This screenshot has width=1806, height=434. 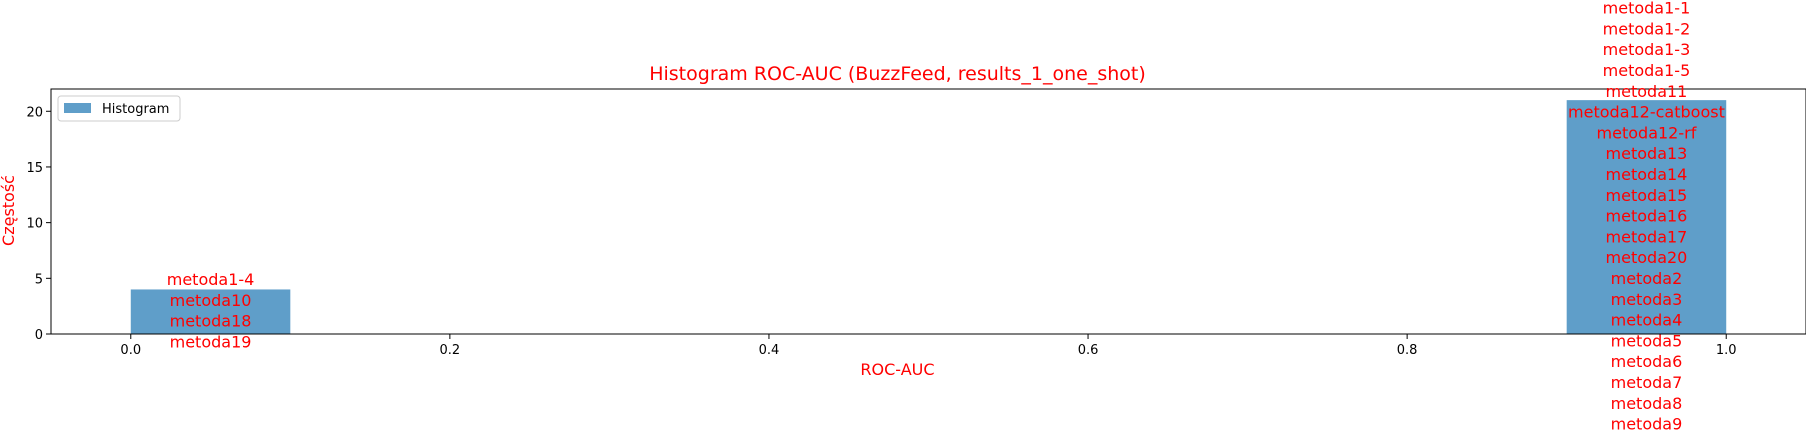 What do you see at coordinates (1647, 153) in the screenshot?
I see `bar-method-label: metoda13` at bounding box center [1647, 153].